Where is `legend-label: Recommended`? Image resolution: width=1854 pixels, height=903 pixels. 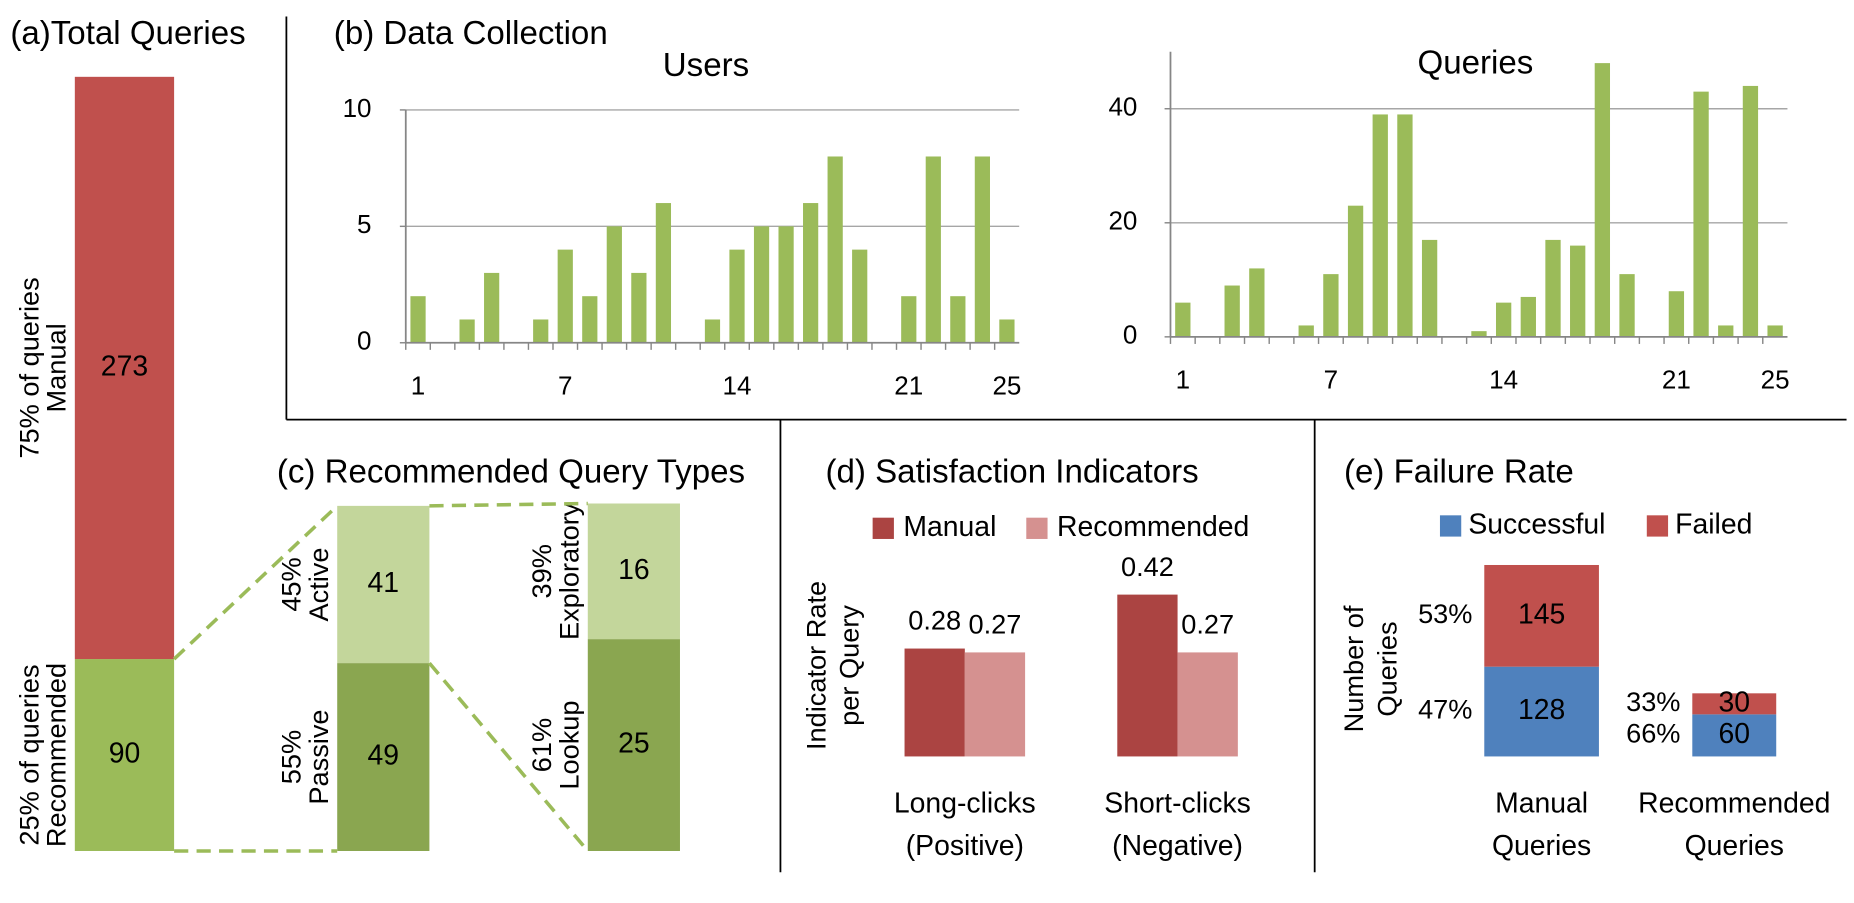
legend-label: Recommended is located at coordinates (1153, 527).